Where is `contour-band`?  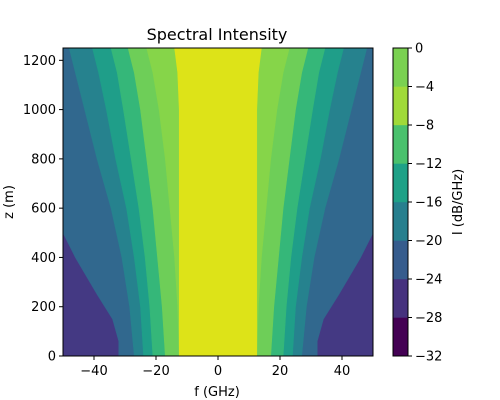
contour-band is located at coordinates (218, 202).